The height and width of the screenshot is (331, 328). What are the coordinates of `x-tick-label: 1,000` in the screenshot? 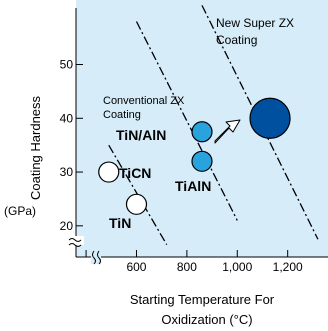 It's located at (237, 267).